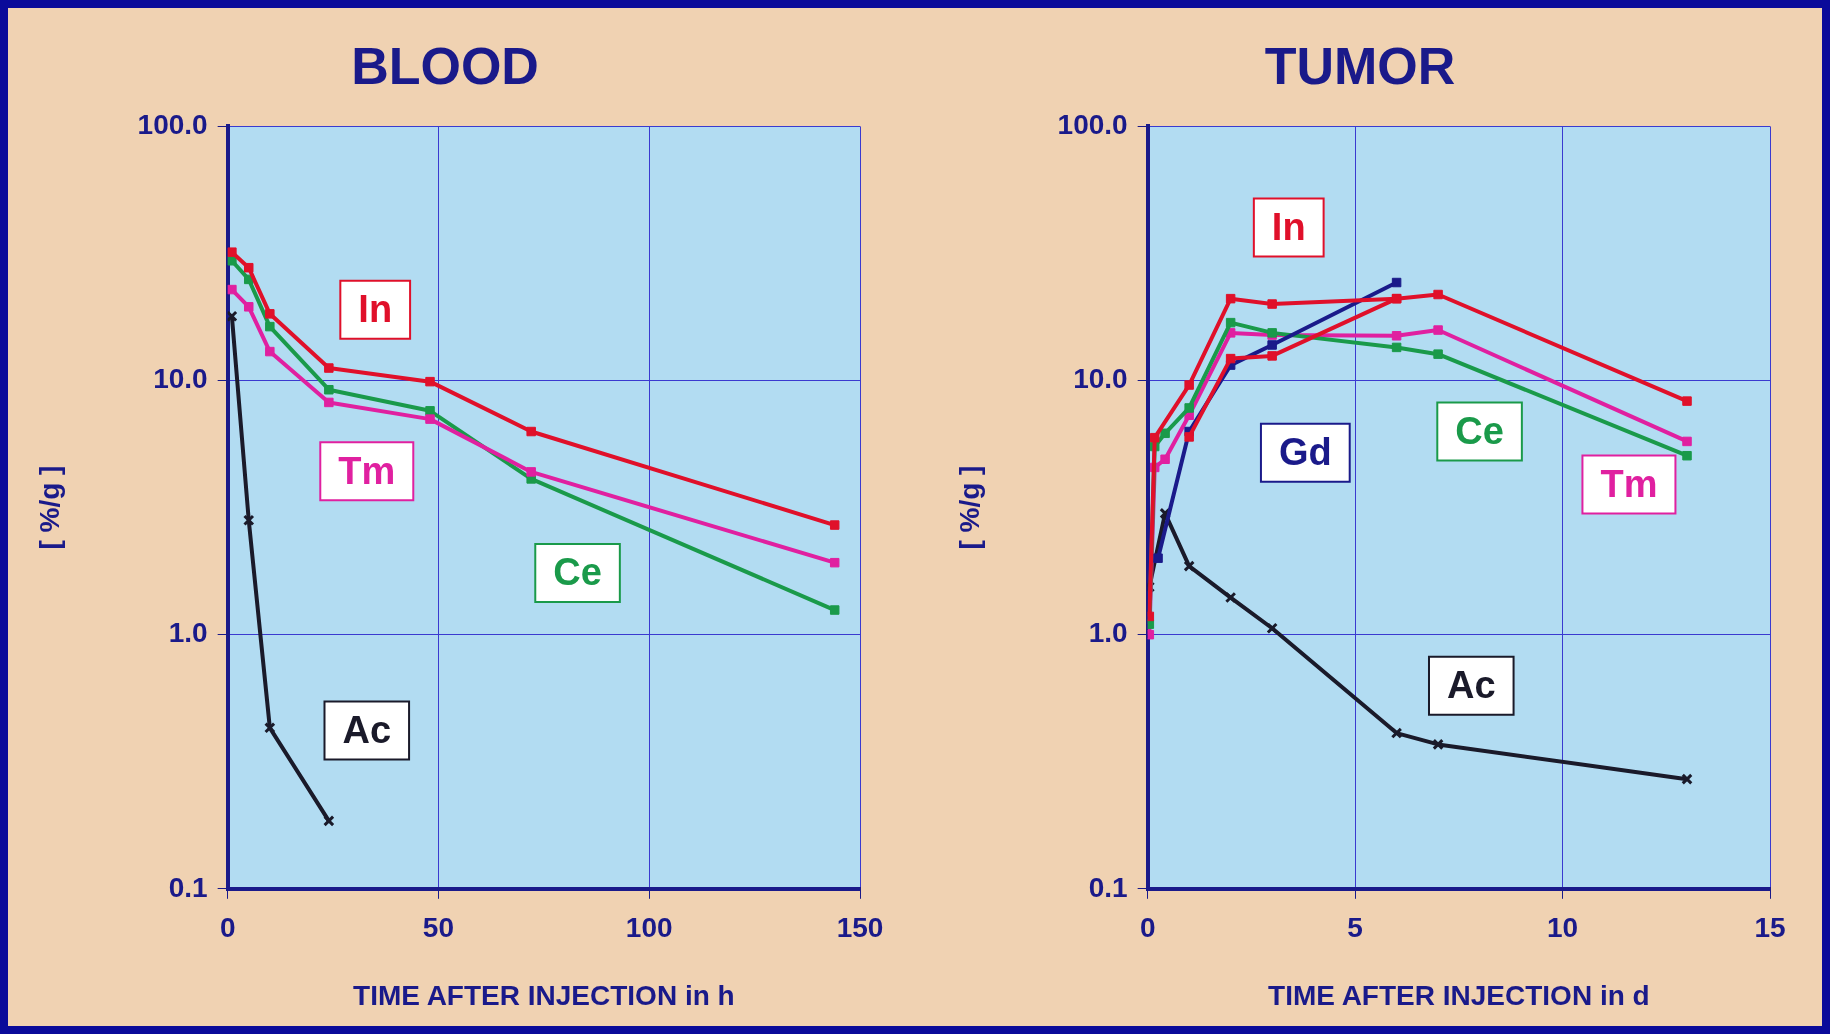  Describe the element at coordinates (438, 928) in the screenshot. I see `x-tick-label: 50` at that location.